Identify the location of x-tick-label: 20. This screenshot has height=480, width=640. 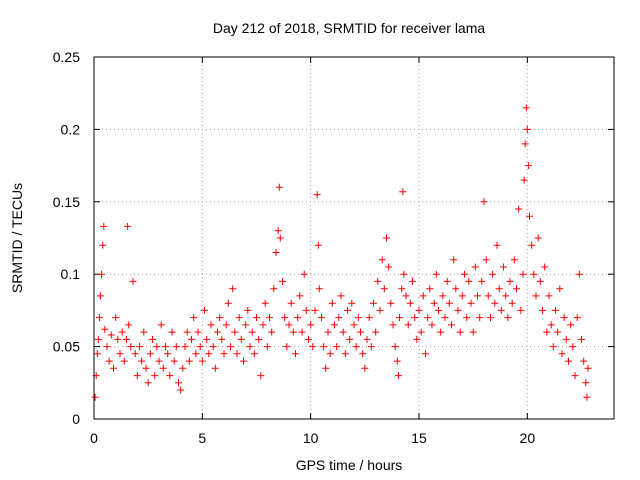
(528, 438).